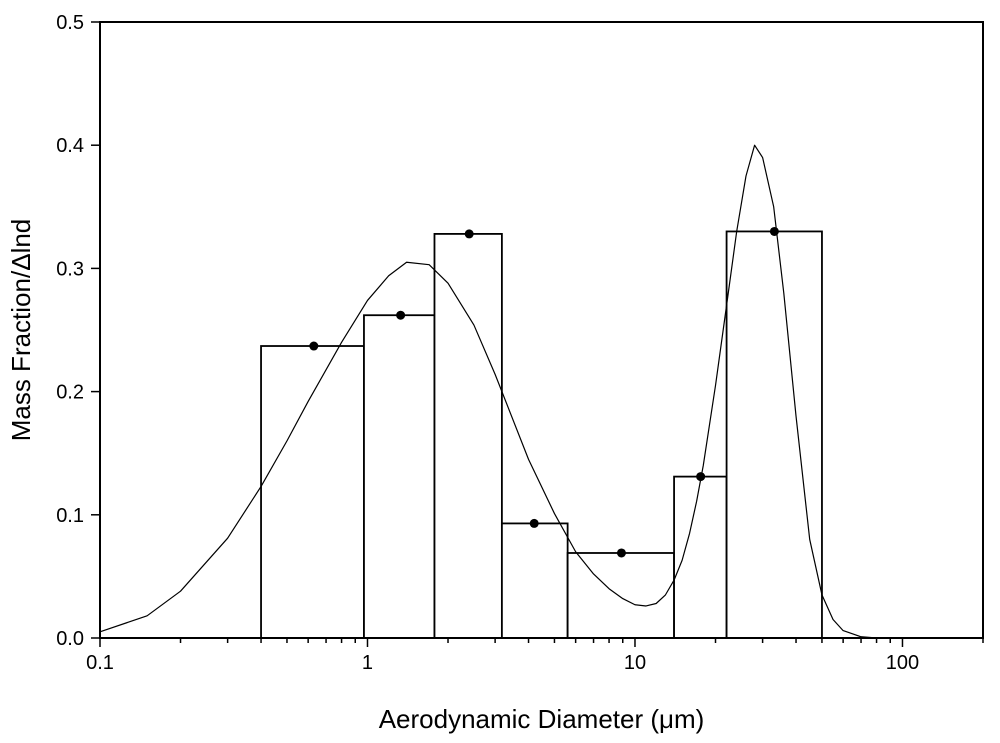 This screenshot has height=743, width=1000. I want to click on y-tick-label: 0.3, so click(70, 269).